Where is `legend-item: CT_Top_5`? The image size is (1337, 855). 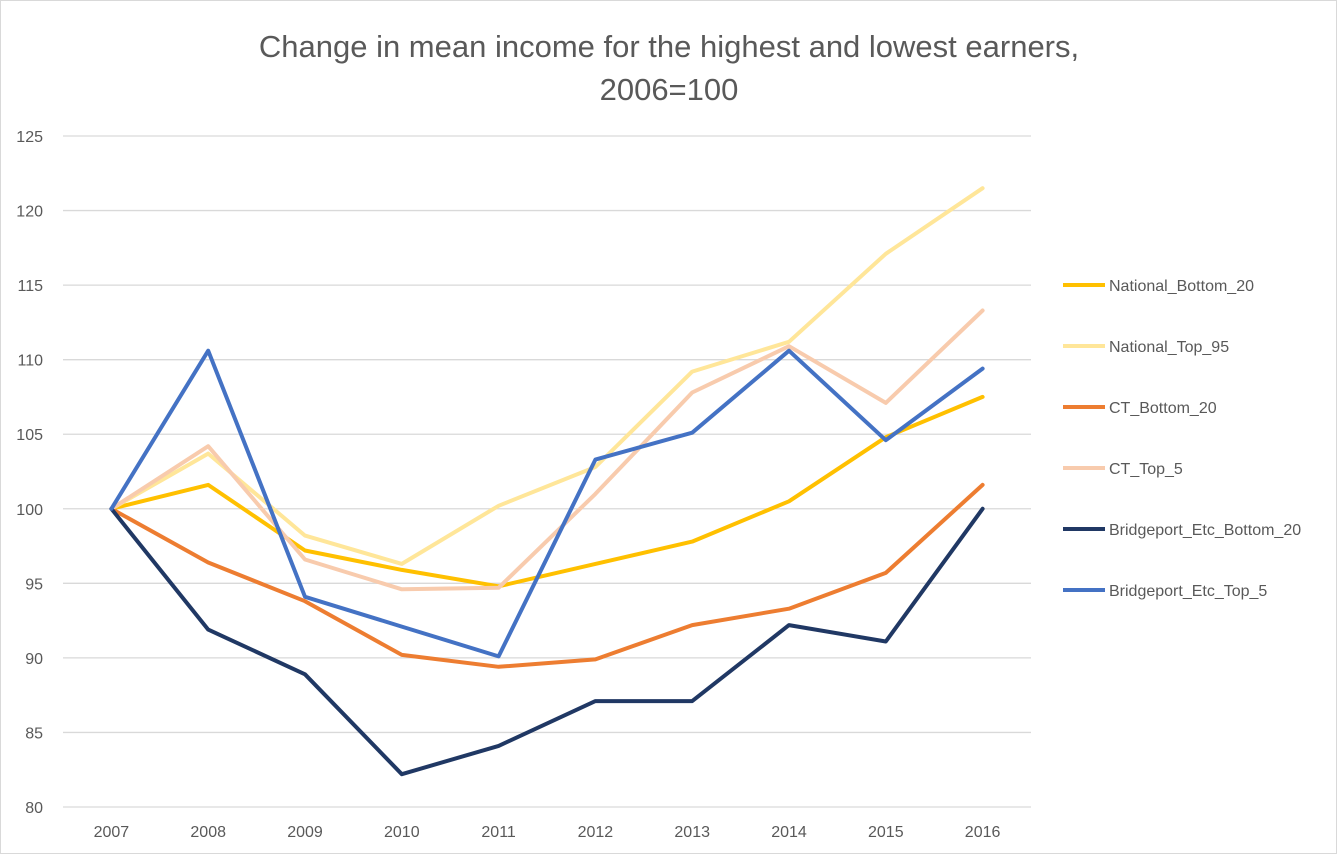
legend-item: CT_Top_5 is located at coordinates (1123, 469).